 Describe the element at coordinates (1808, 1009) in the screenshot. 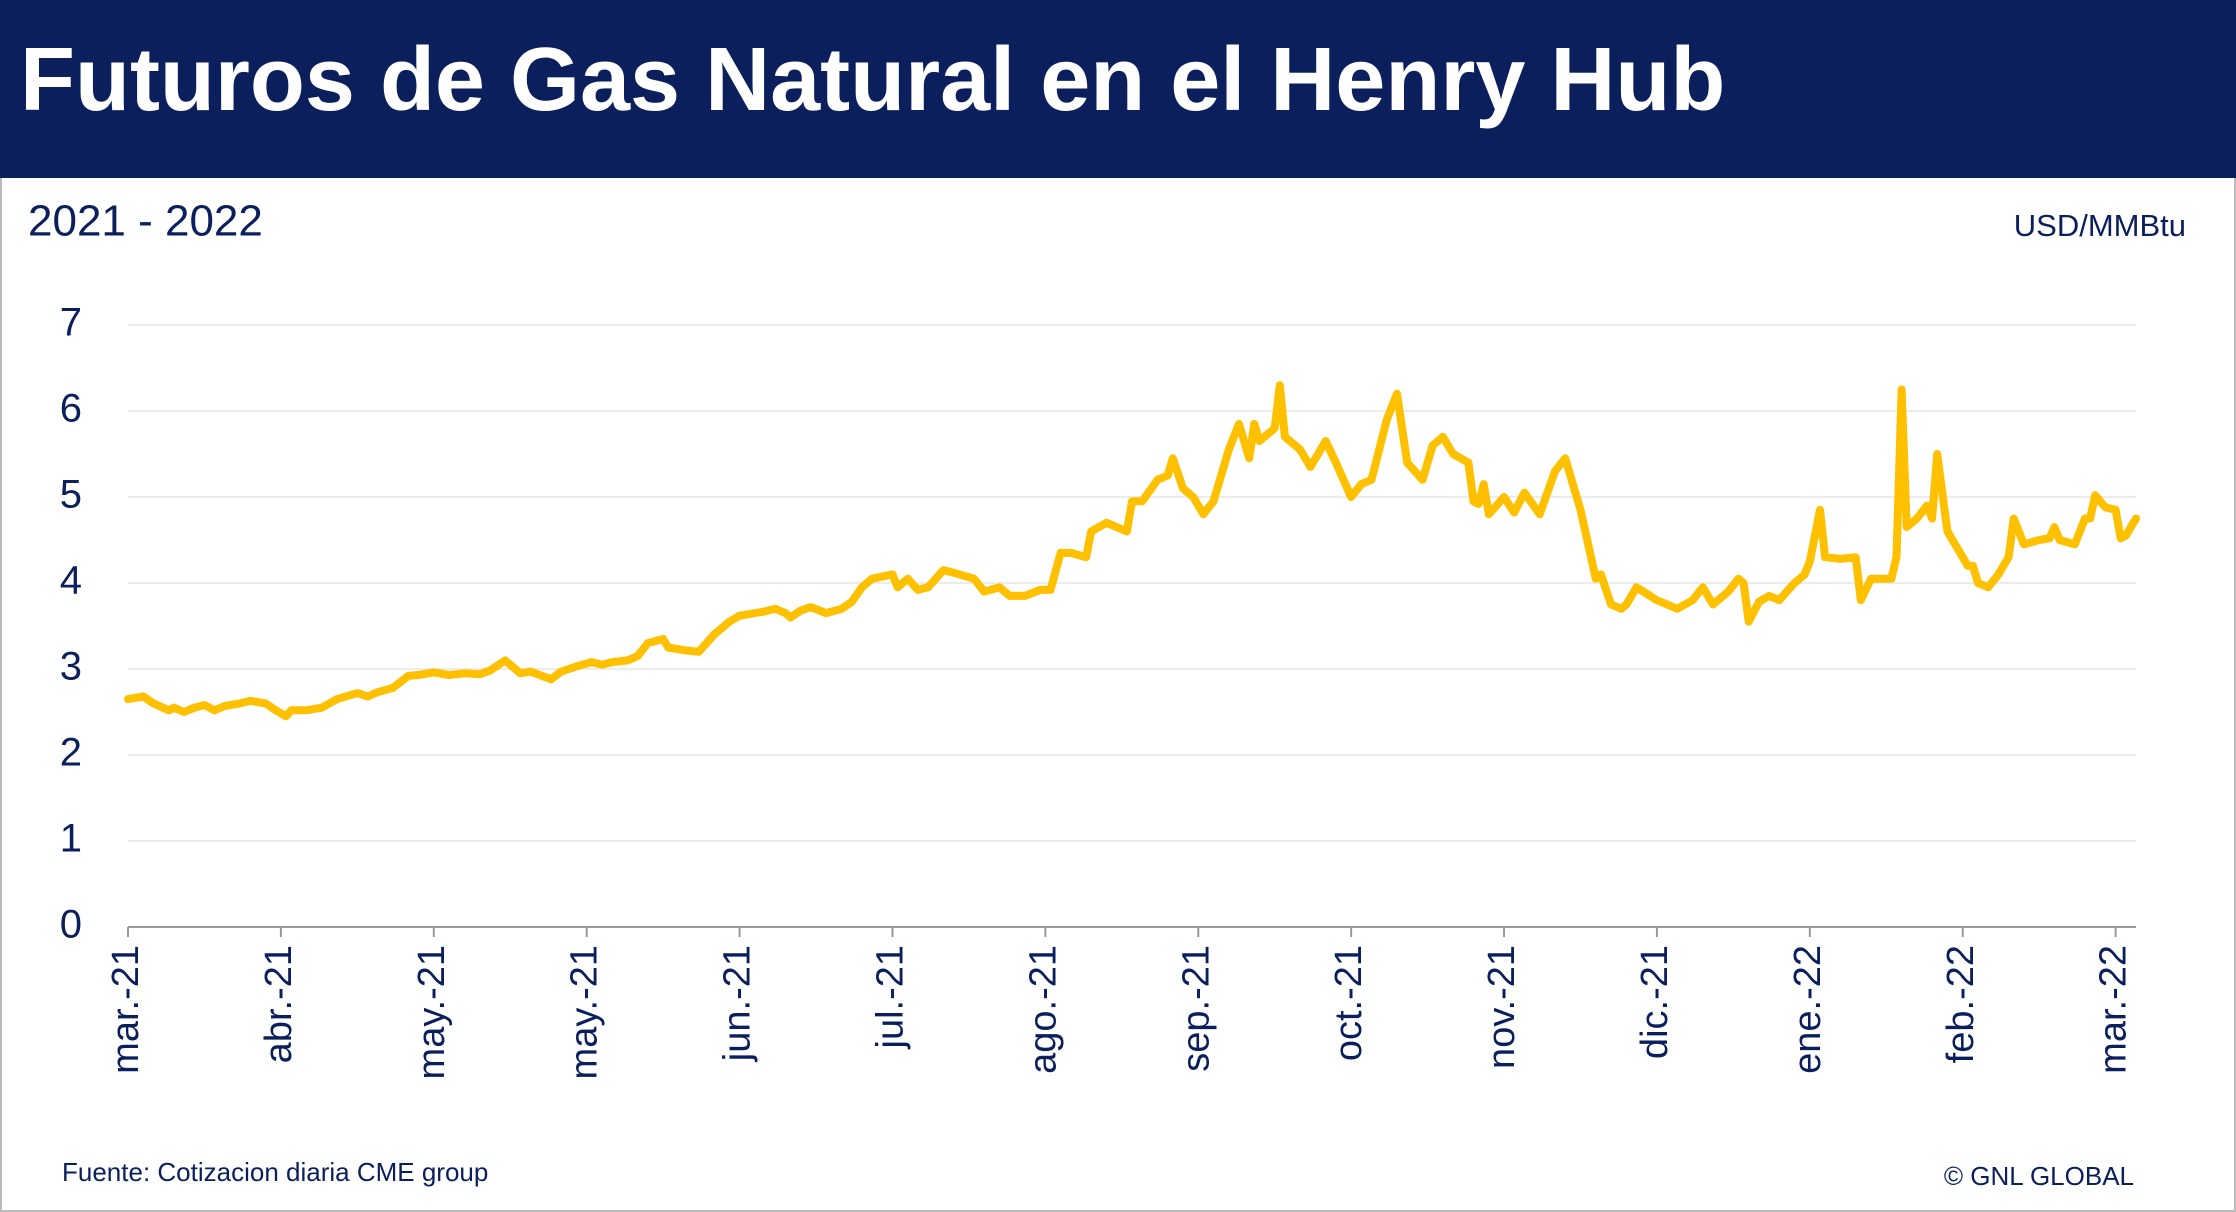

I see `x-tick-label: ene.-22` at that location.